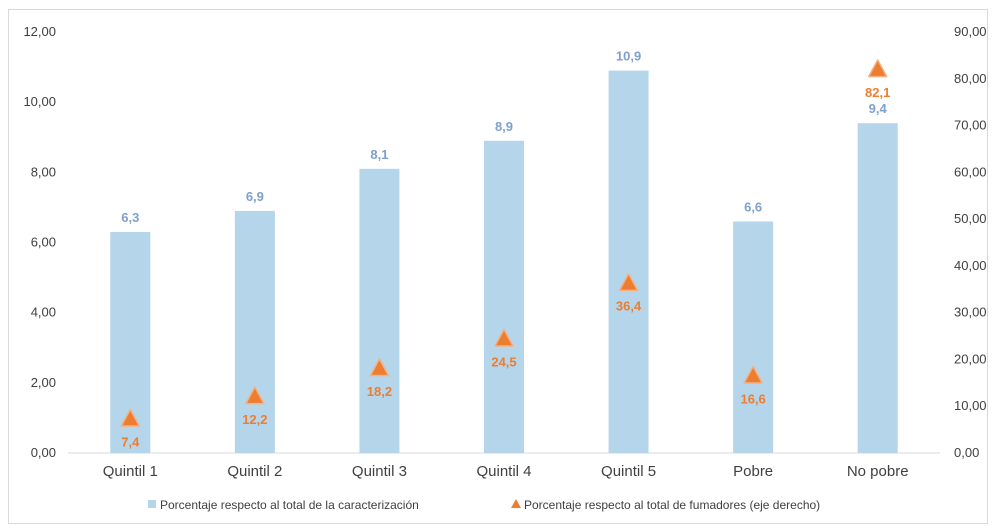 This screenshot has height=529, width=992. Describe the element at coordinates (43, 171) in the screenshot. I see `y-left-tick-label: 8,00` at that location.